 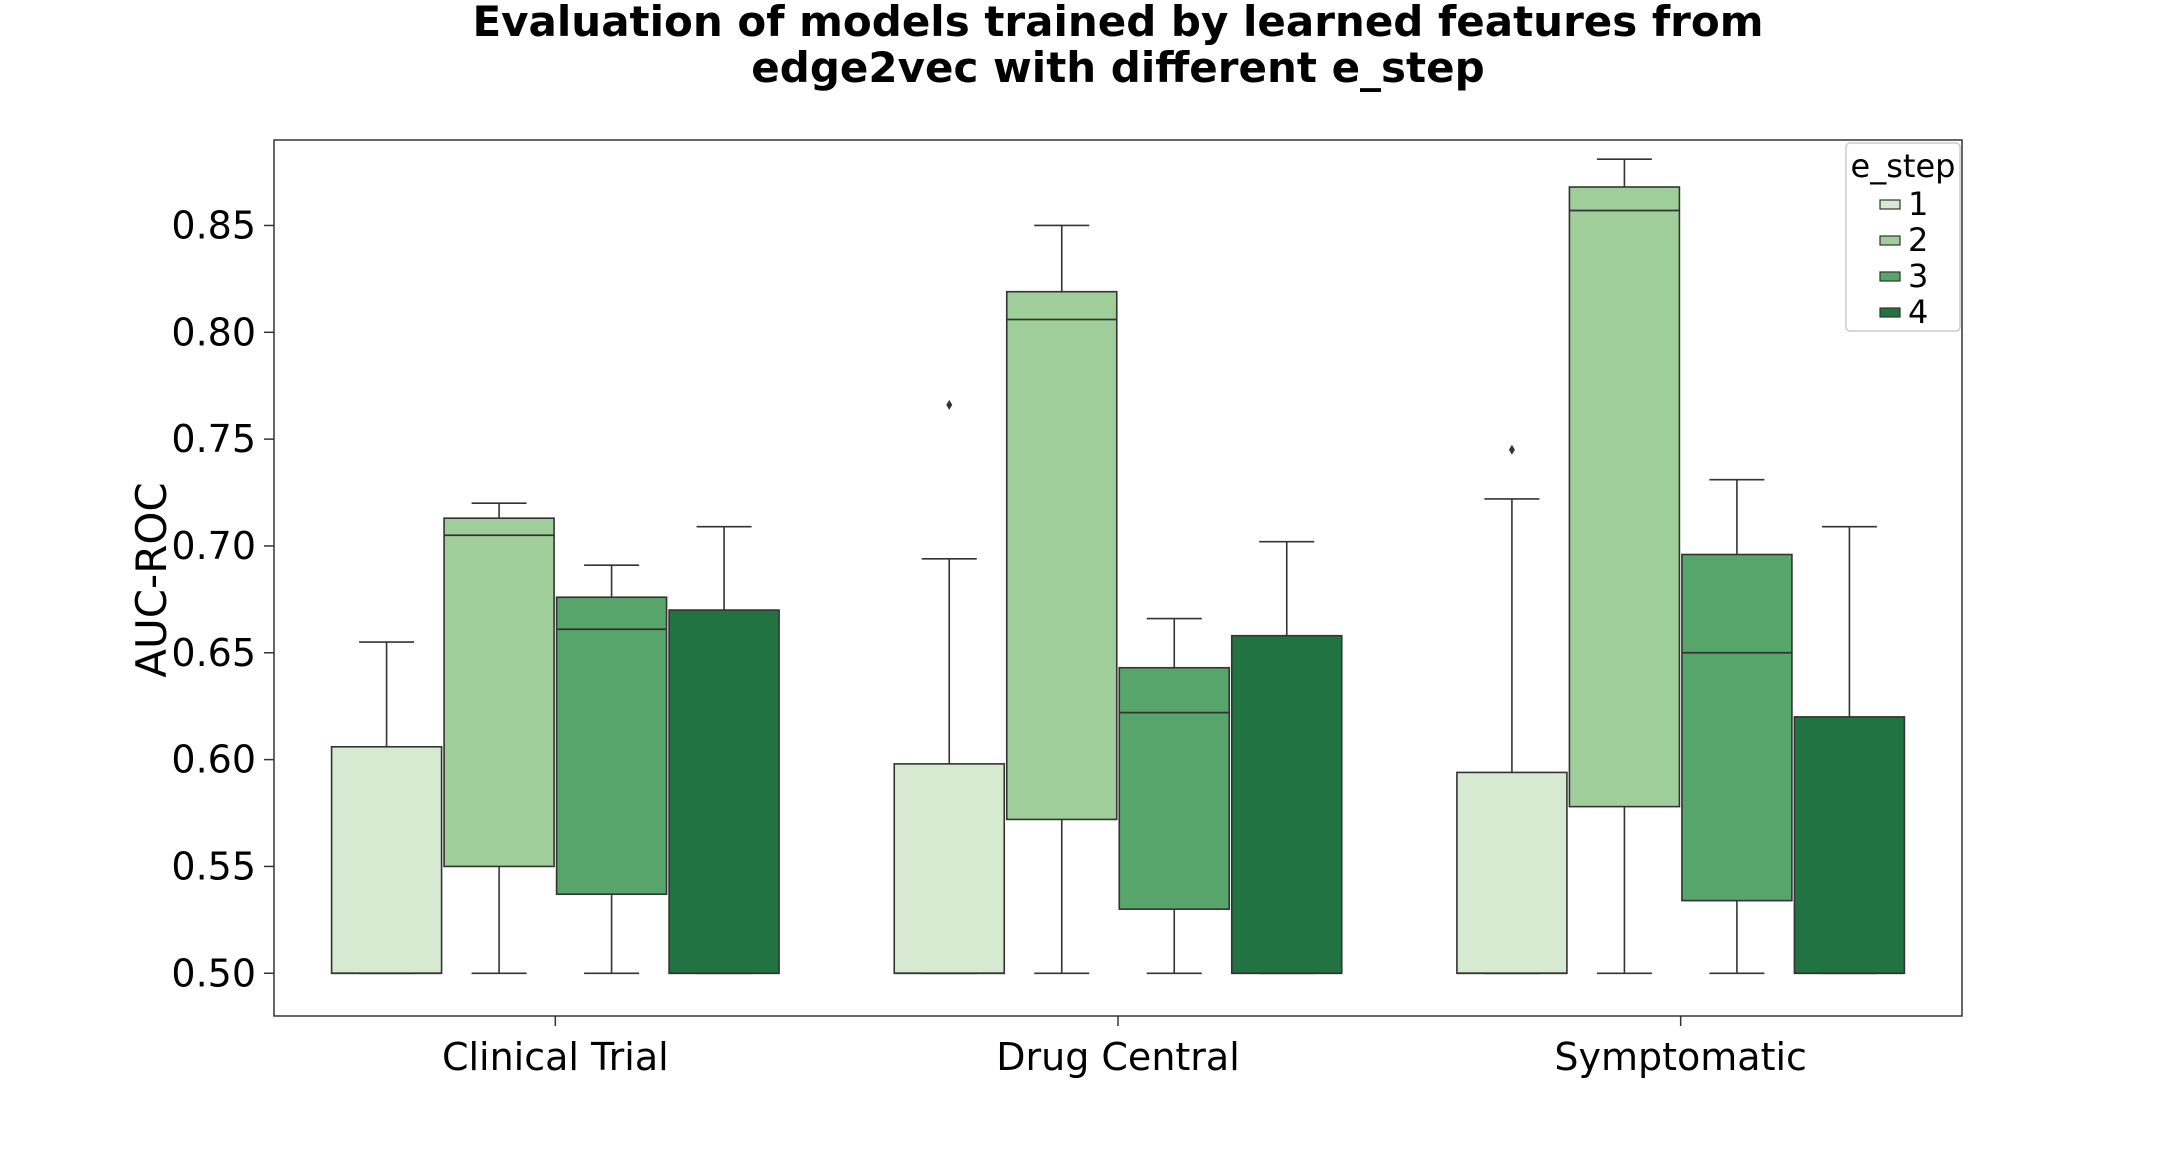 I want to click on legend-label: 2, so click(x=1918, y=240).